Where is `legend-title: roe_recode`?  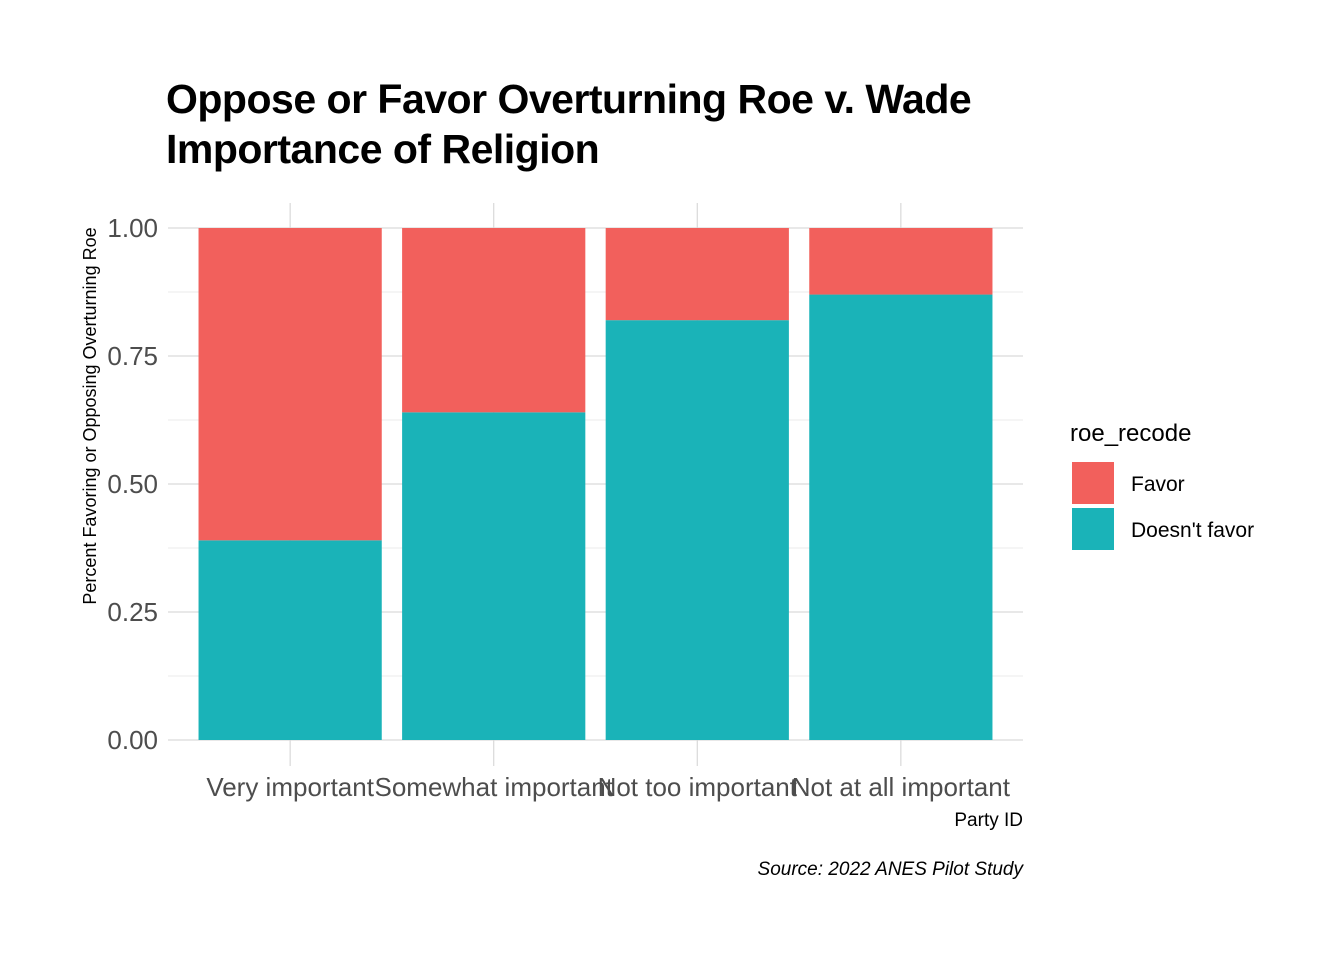 legend-title: roe_recode is located at coordinates (1130, 433).